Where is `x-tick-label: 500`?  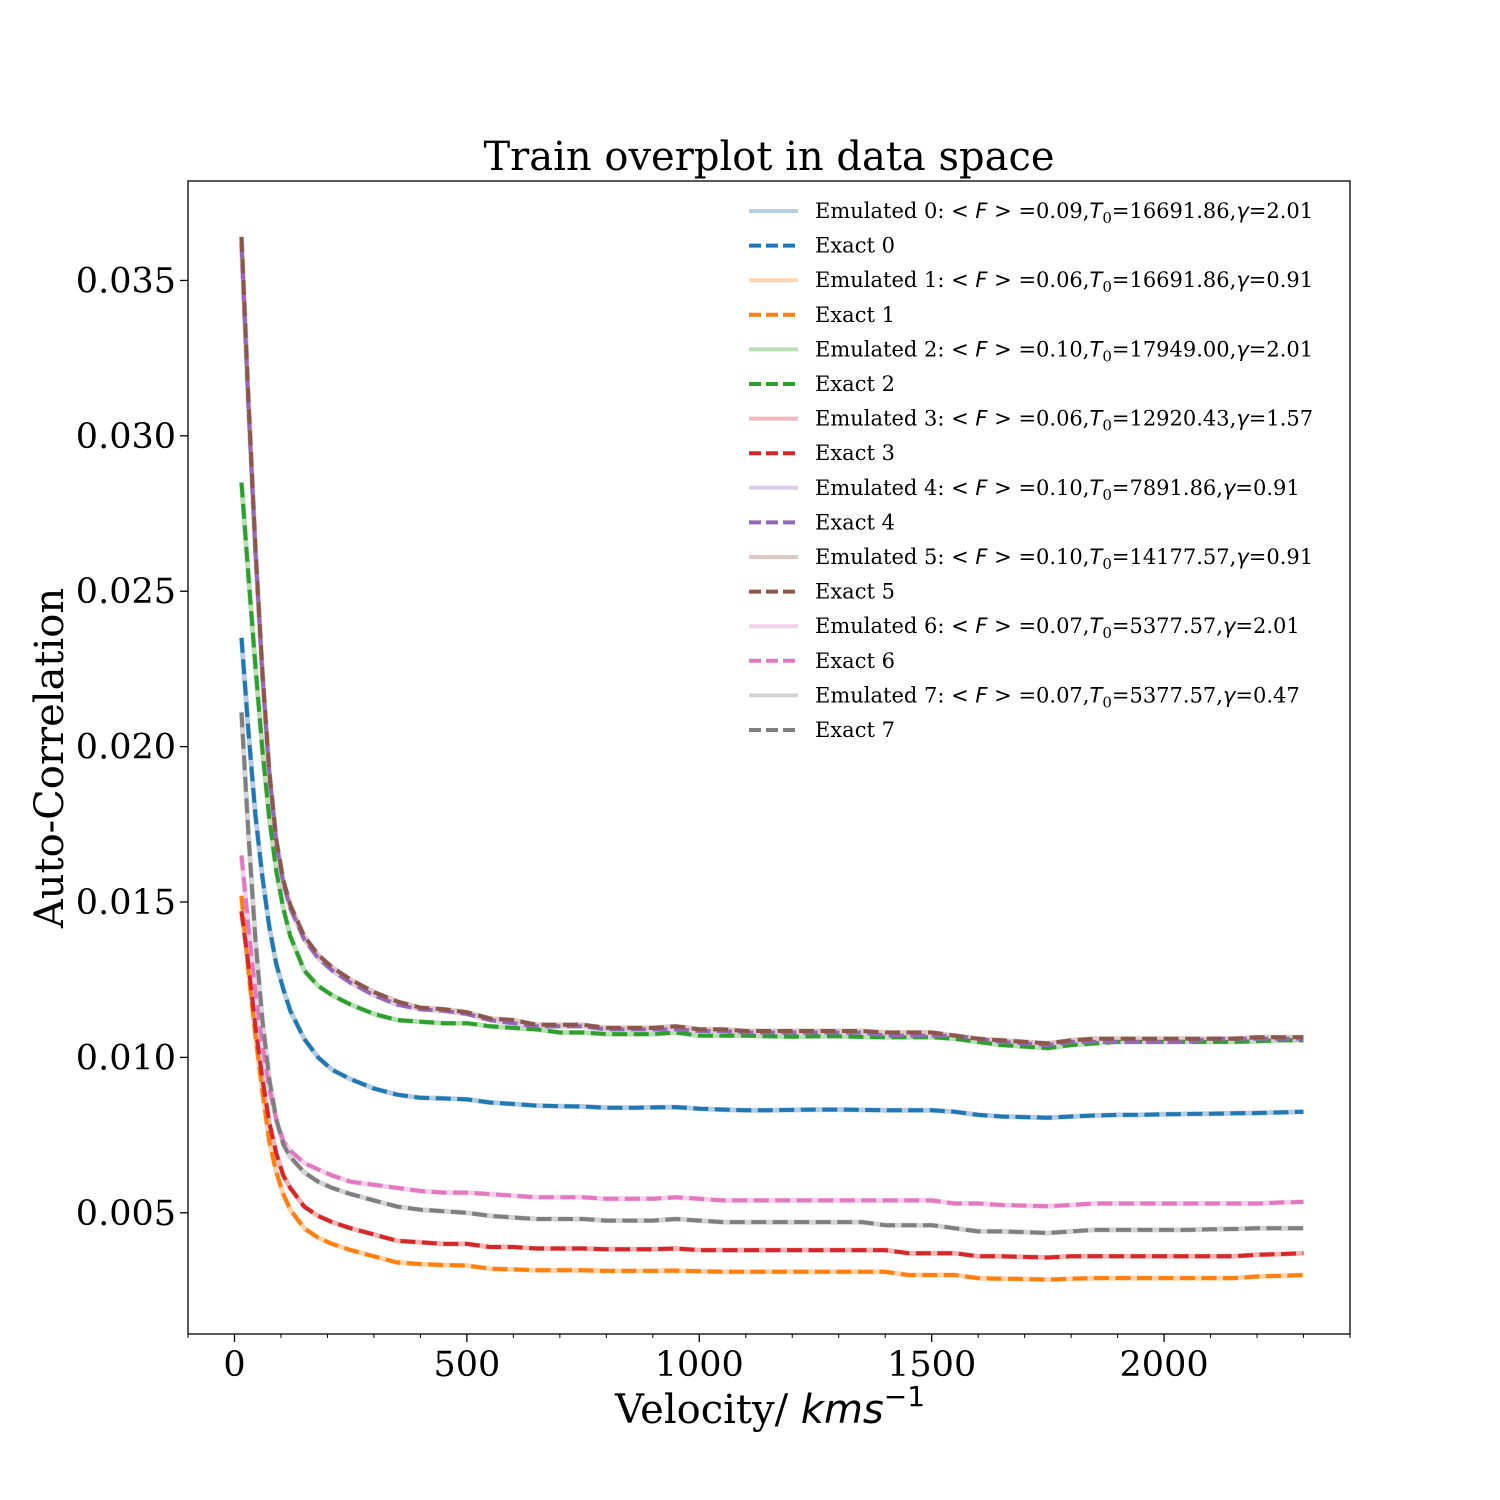 x-tick-label: 500 is located at coordinates (466, 1365).